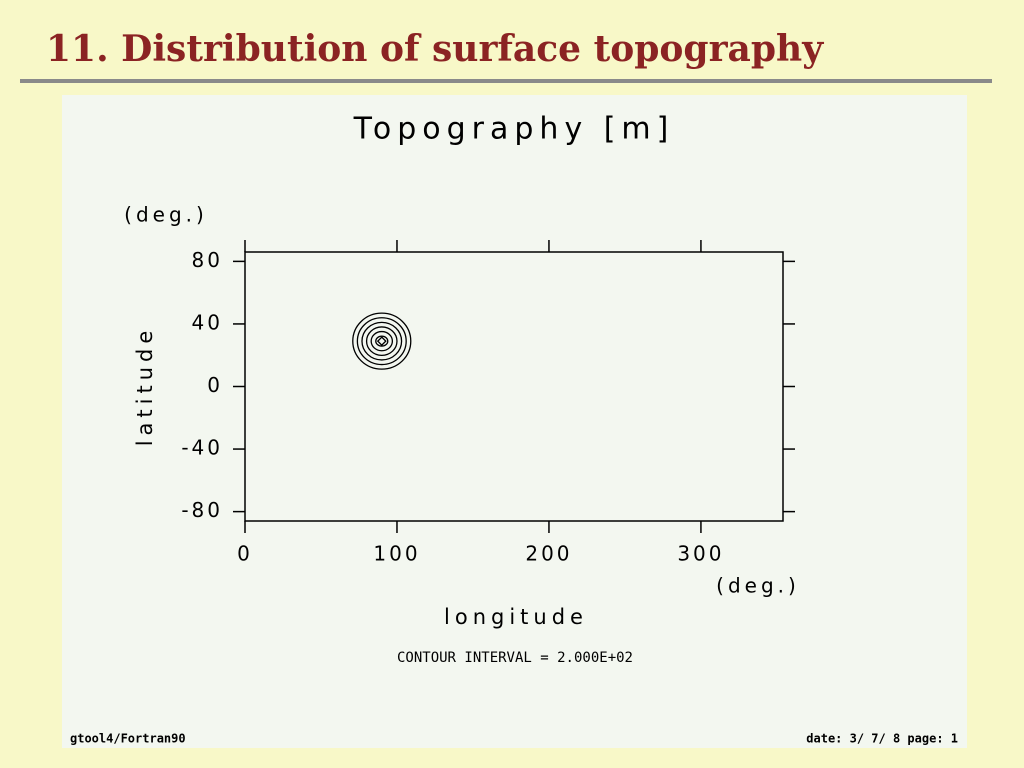 The height and width of the screenshot is (768, 1024). What do you see at coordinates (207, 322) in the screenshot?
I see `y-tick-label: 40` at bounding box center [207, 322].